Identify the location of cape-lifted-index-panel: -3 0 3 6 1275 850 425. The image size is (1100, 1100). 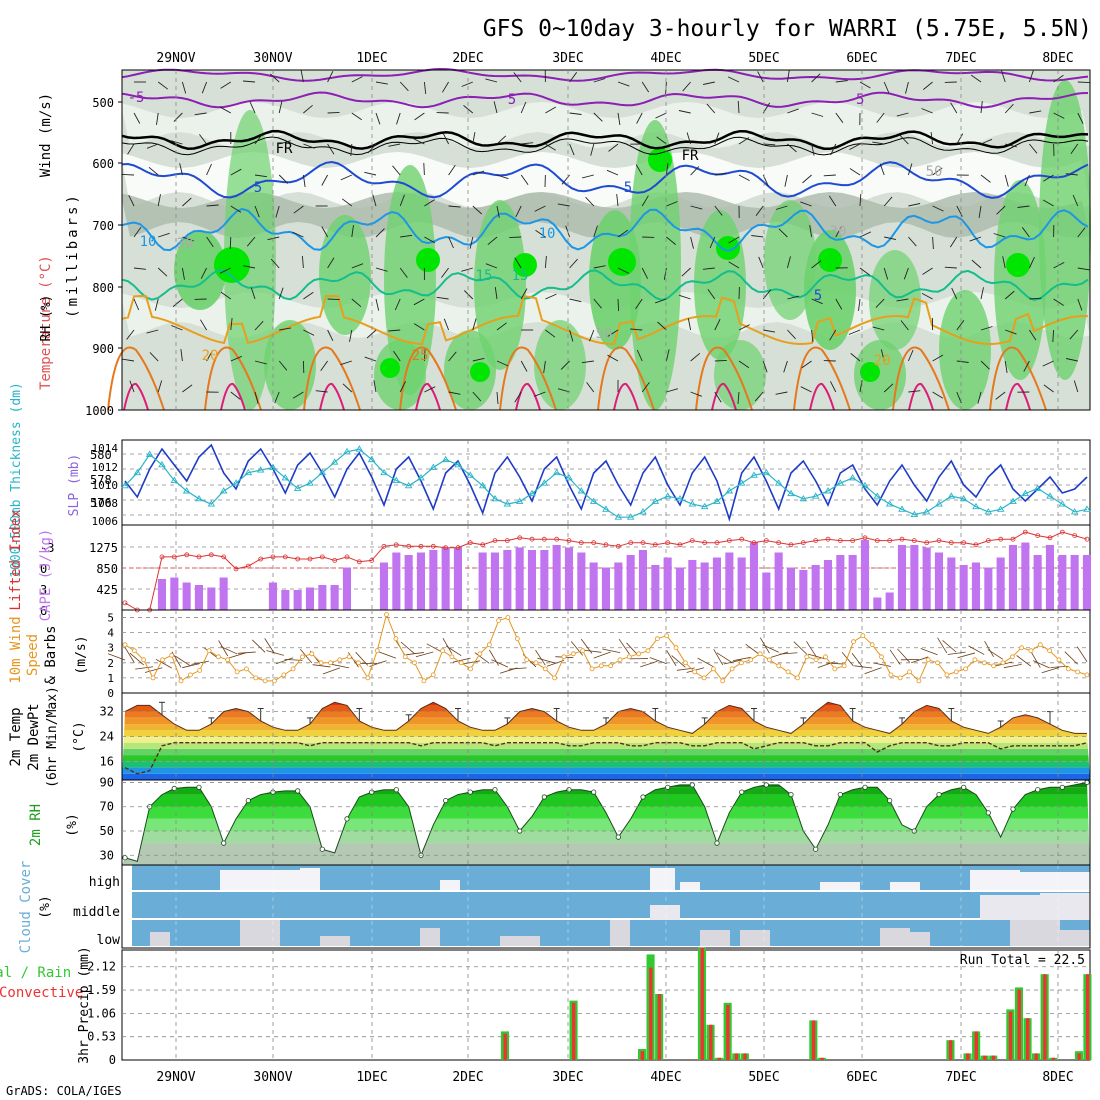
(565, 571).